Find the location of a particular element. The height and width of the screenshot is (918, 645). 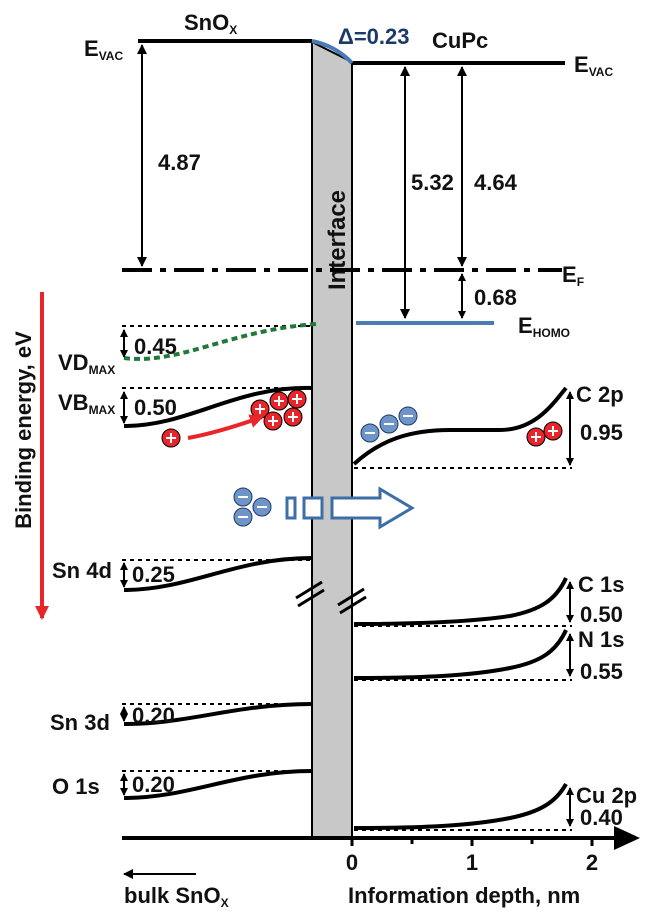

interface-label: Interface is located at coordinates (337, 240).